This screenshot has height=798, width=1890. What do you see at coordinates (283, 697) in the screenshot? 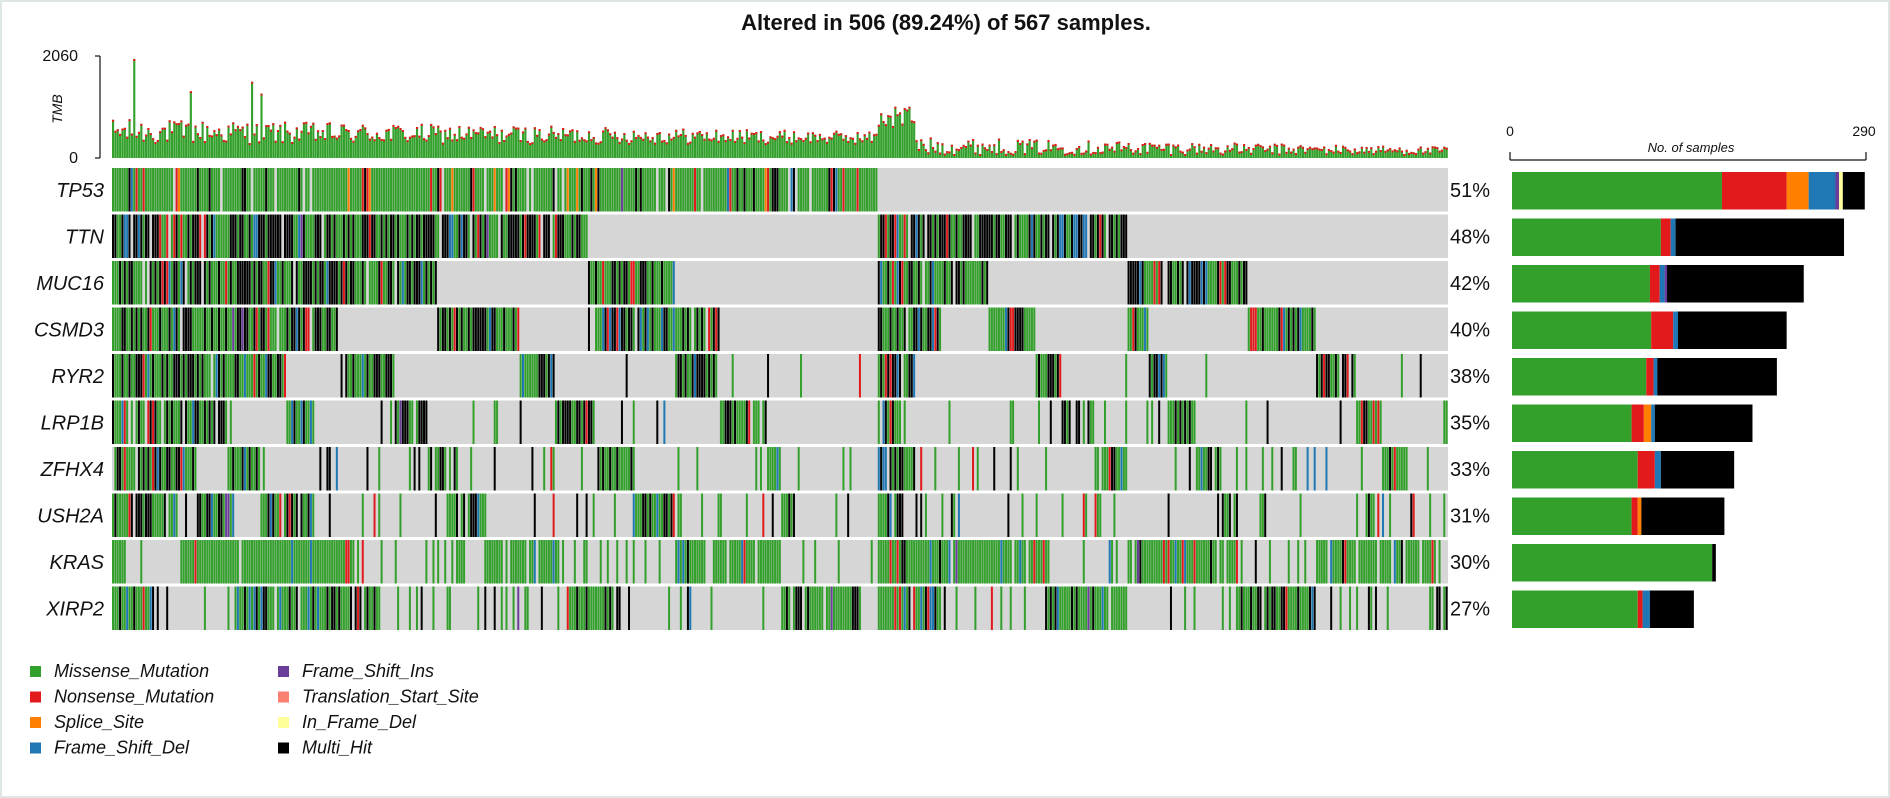
I see `legend-swatch` at bounding box center [283, 697].